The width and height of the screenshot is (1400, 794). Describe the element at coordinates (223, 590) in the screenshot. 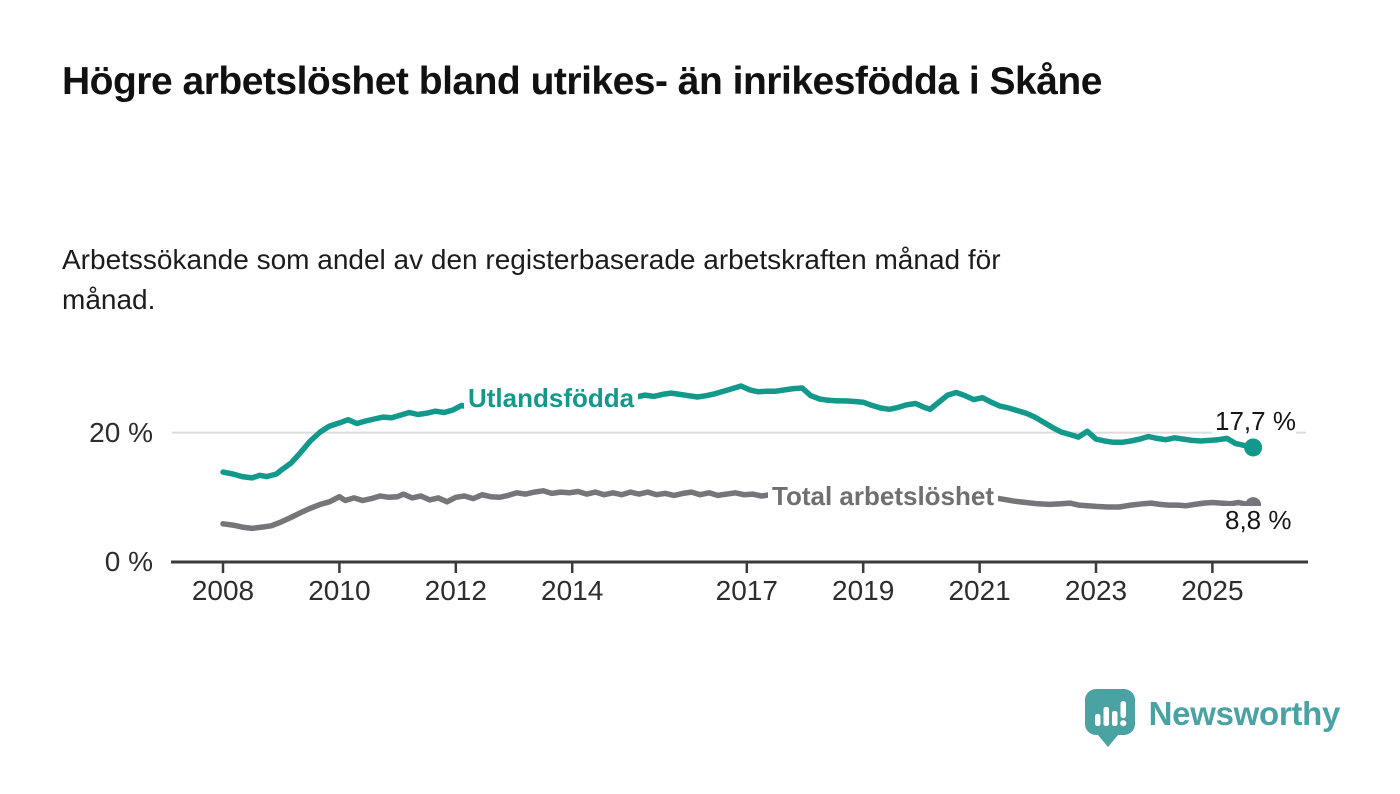

I see `x-tick-label-2008: 2008` at that location.